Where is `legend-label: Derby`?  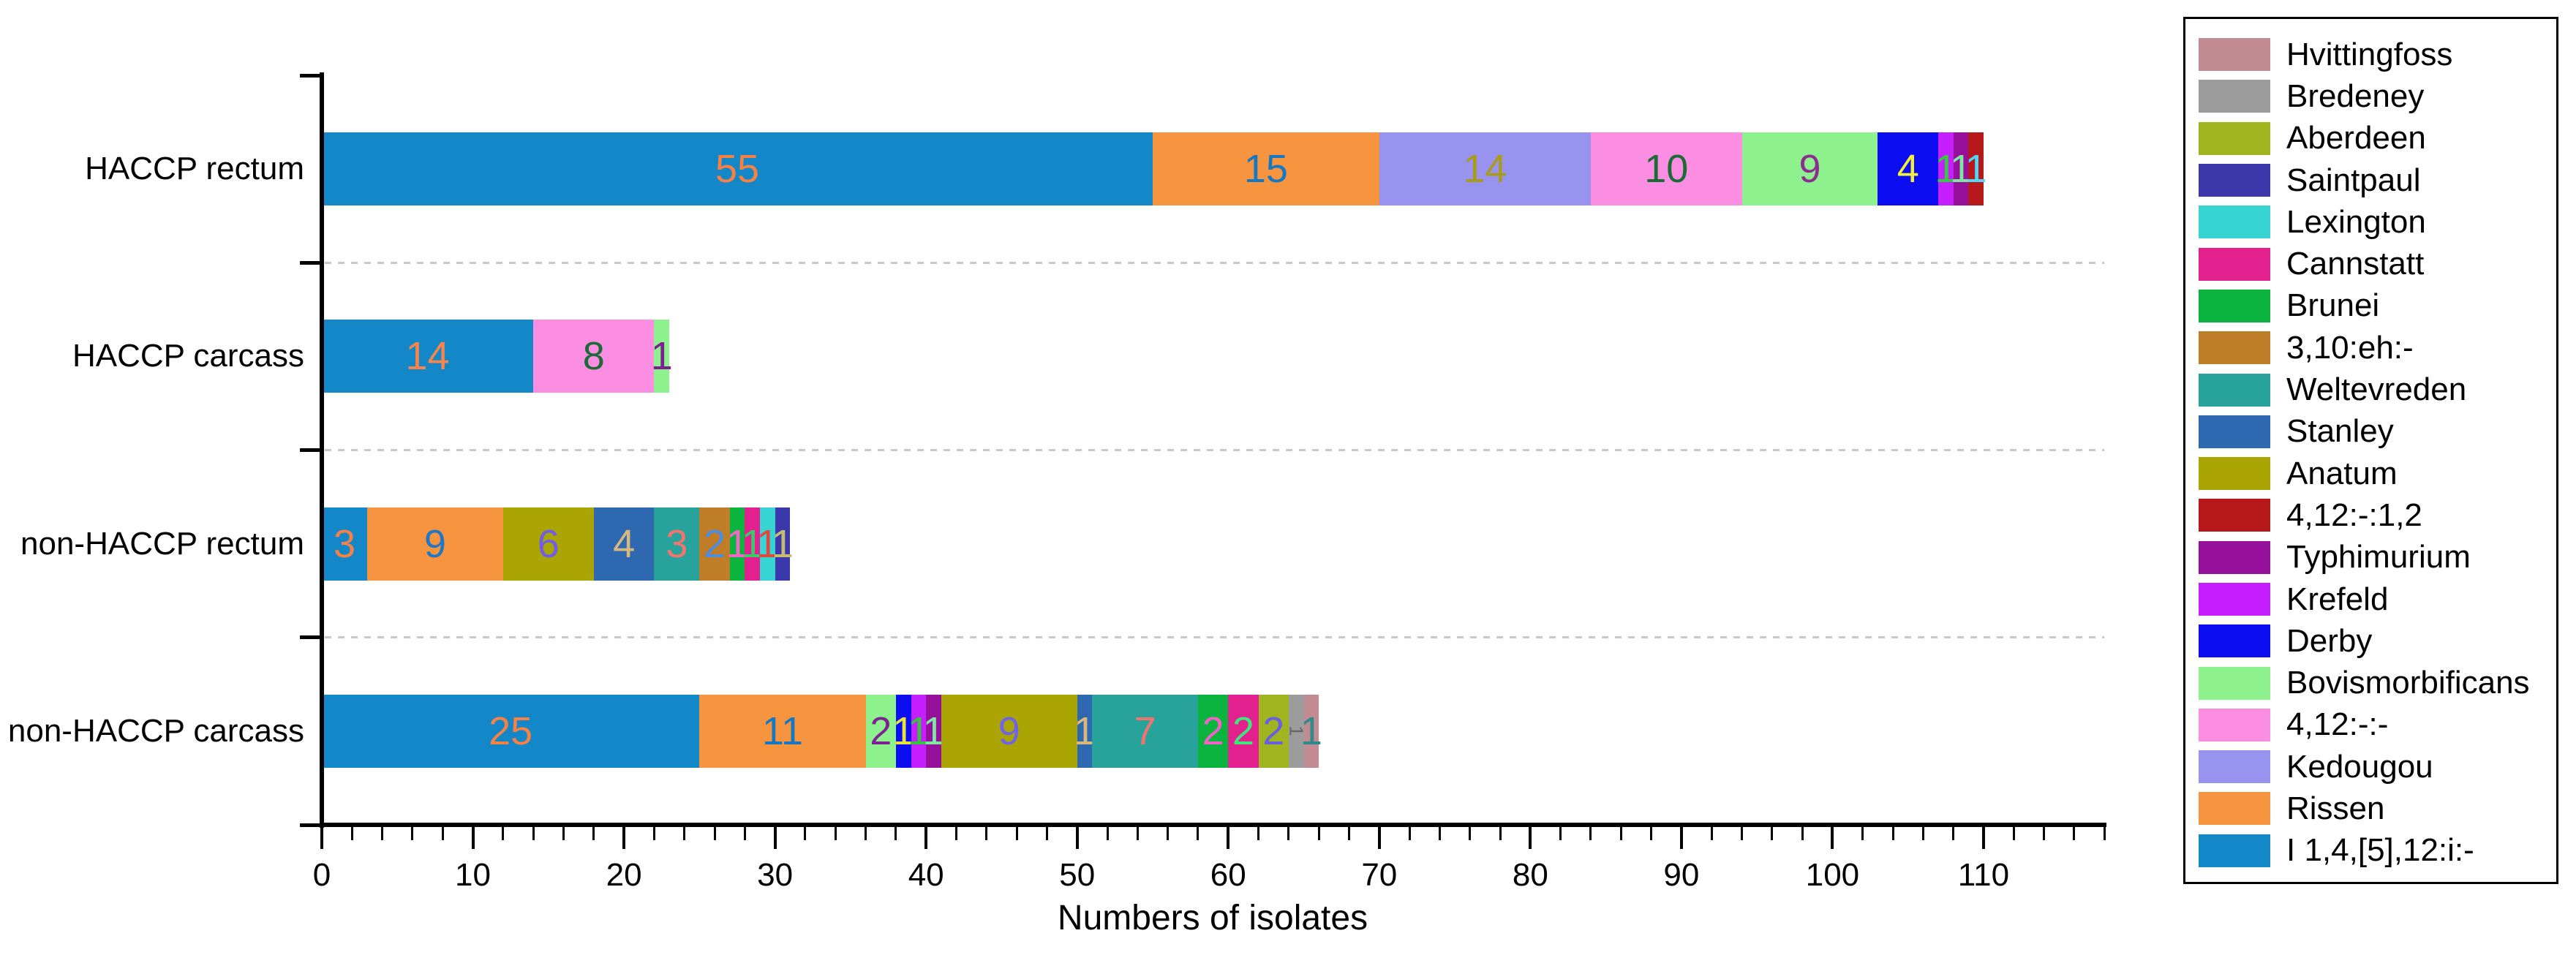 legend-label: Derby is located at coordinates (2329, 640).